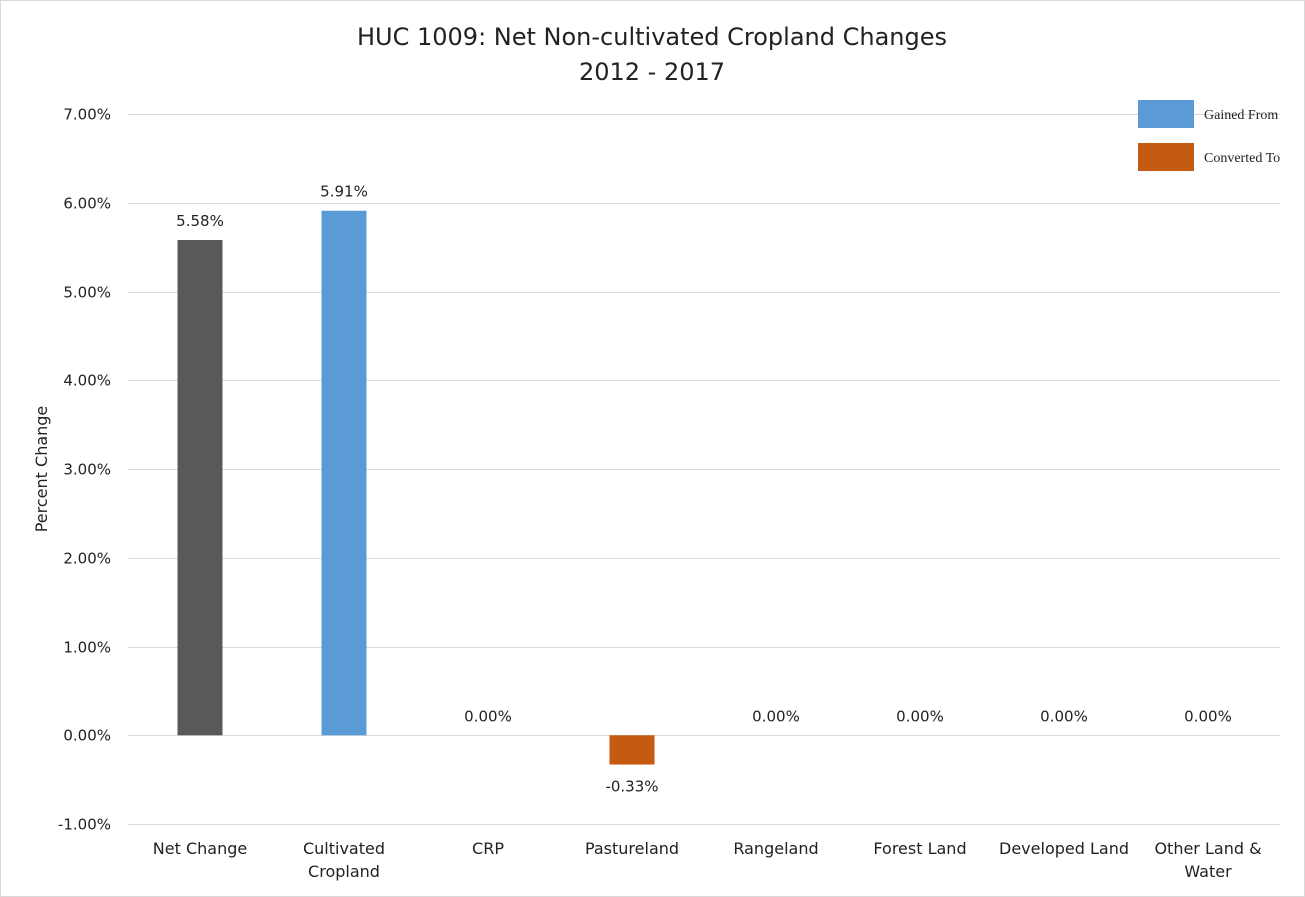 This screenshot has height=897, width=1305. What do you see at coordinates (1208, 871) in the screenshot?
I see `category-label: Water` at bounding box center [1208, 871].